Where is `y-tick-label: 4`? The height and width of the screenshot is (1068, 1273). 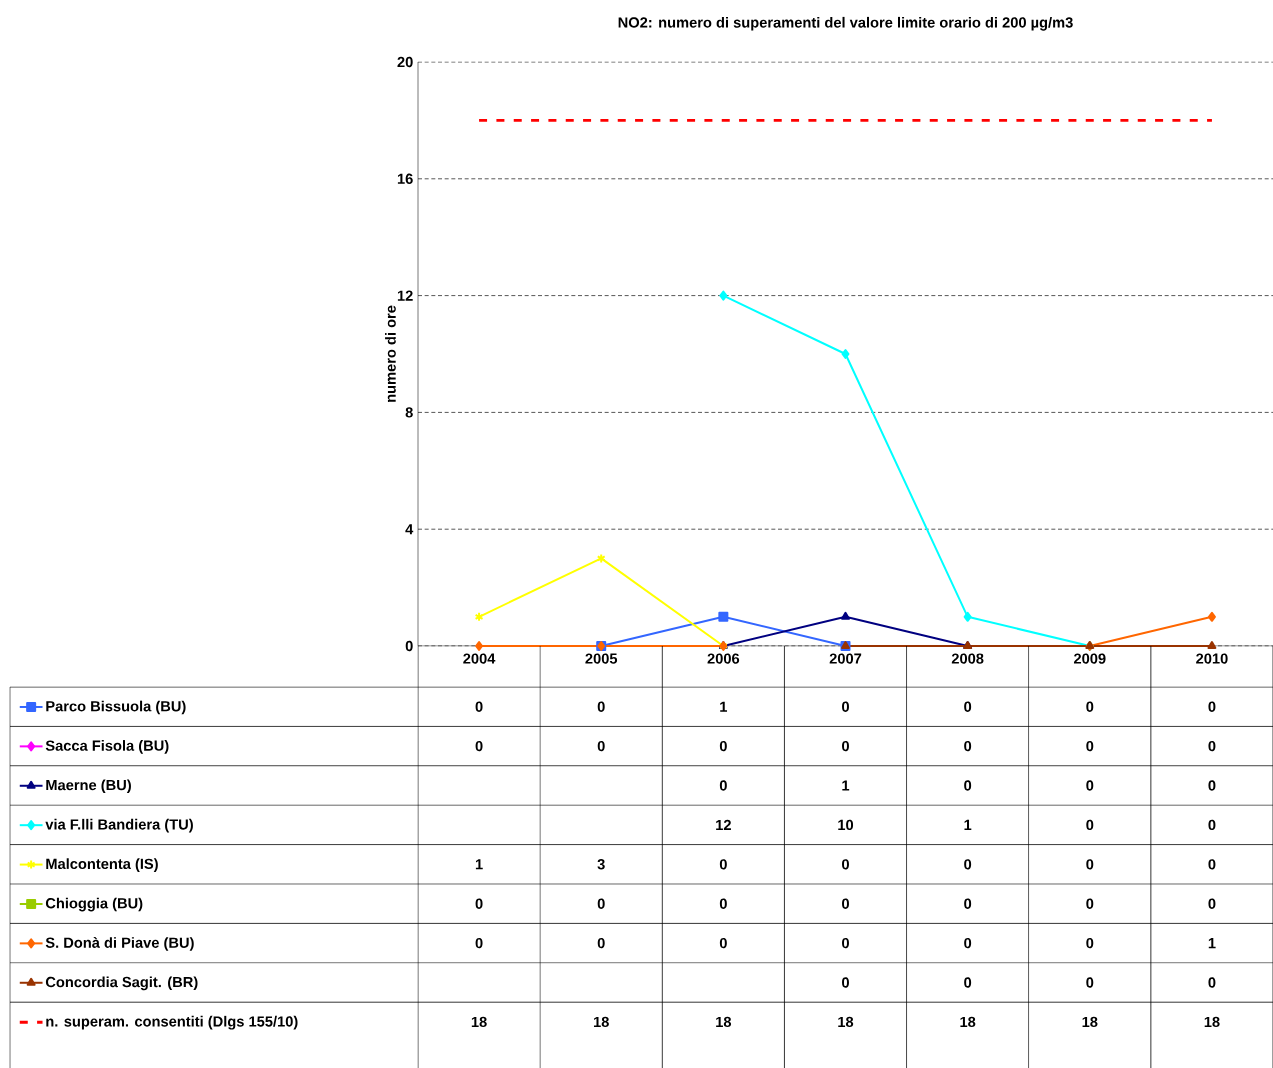
y-tick-label: 4 is located at coordinates (409, 529).